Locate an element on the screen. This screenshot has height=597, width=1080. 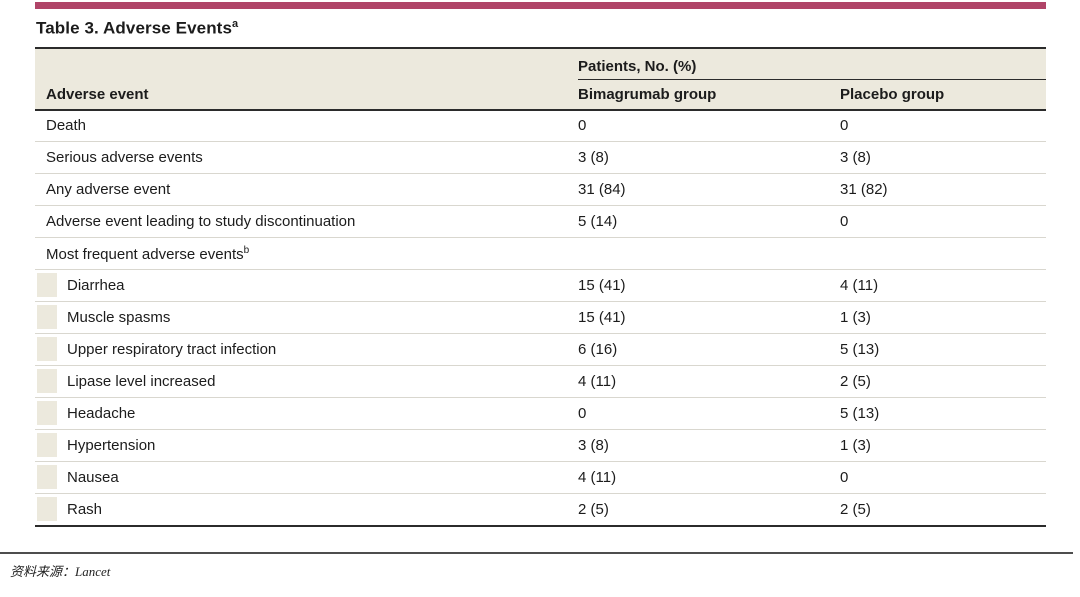
row-label: Muscle spasms is located at coordinates (302, 318).